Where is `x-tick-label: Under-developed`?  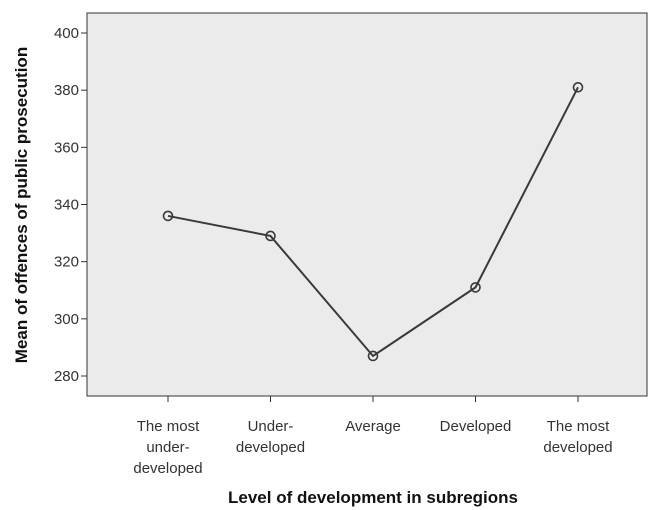 x-tick-label: Under-developed is located at coordinates (270, 437).